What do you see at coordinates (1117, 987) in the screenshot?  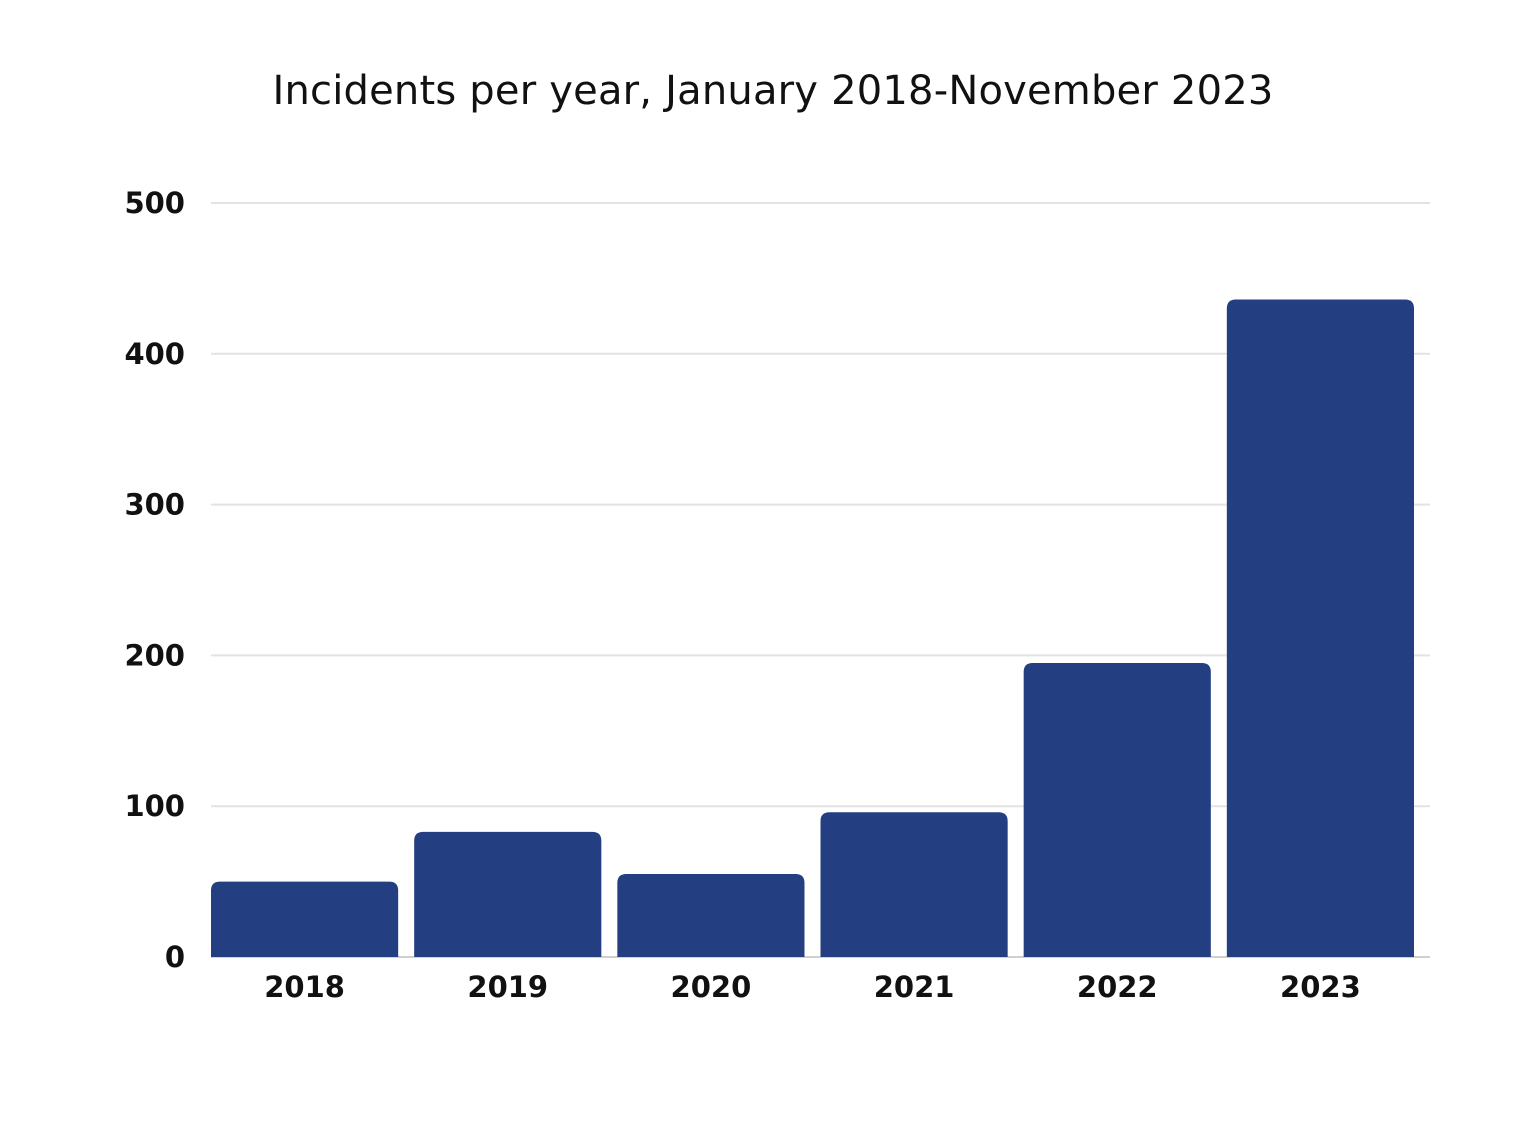 I see `x-tick-label: 2022` at bounding box center [1117, 987].